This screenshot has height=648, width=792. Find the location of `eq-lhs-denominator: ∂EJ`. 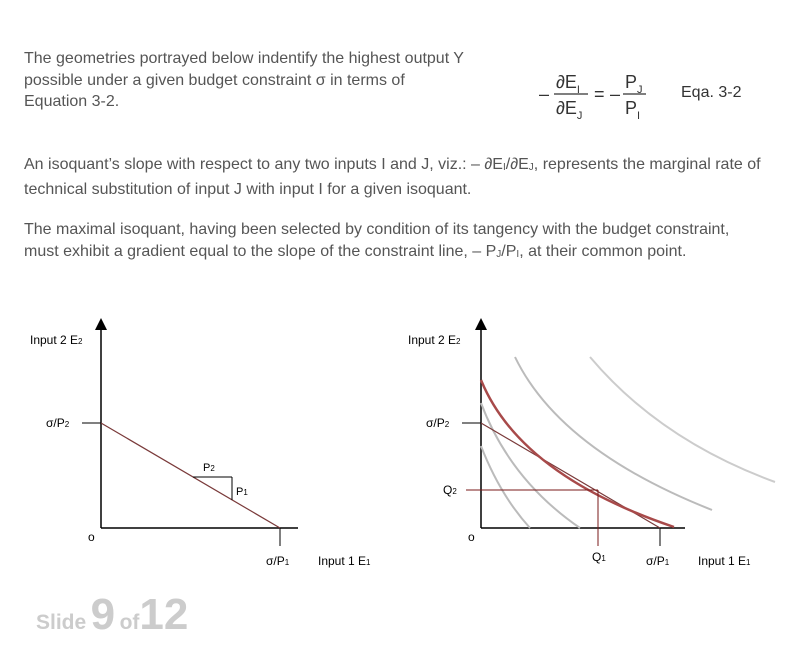

eq-lhs-denominator: ∂EJ is located at coordinates (569, 110).